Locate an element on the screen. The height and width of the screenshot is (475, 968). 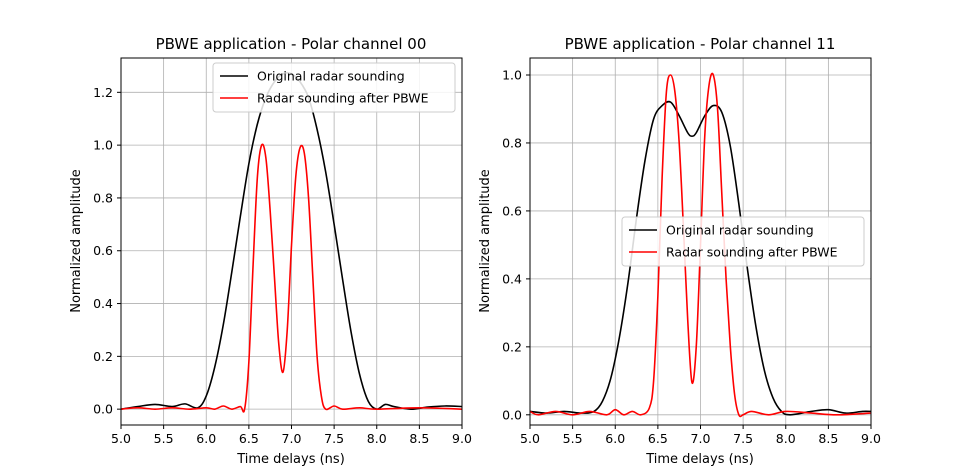
y-tick-label: 1.2 is located at coordinates (103, 92).